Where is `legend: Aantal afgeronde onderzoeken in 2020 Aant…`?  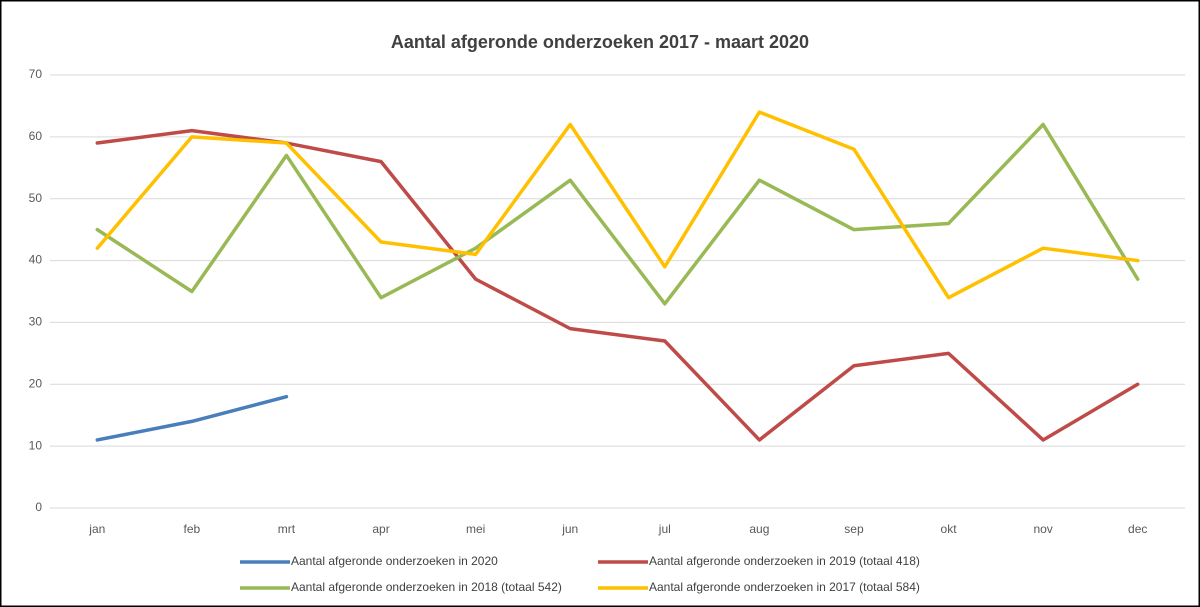
legend: Aantal afgeronde onderzoeken in 2020 Aant… is located at coordinates (580, 574).